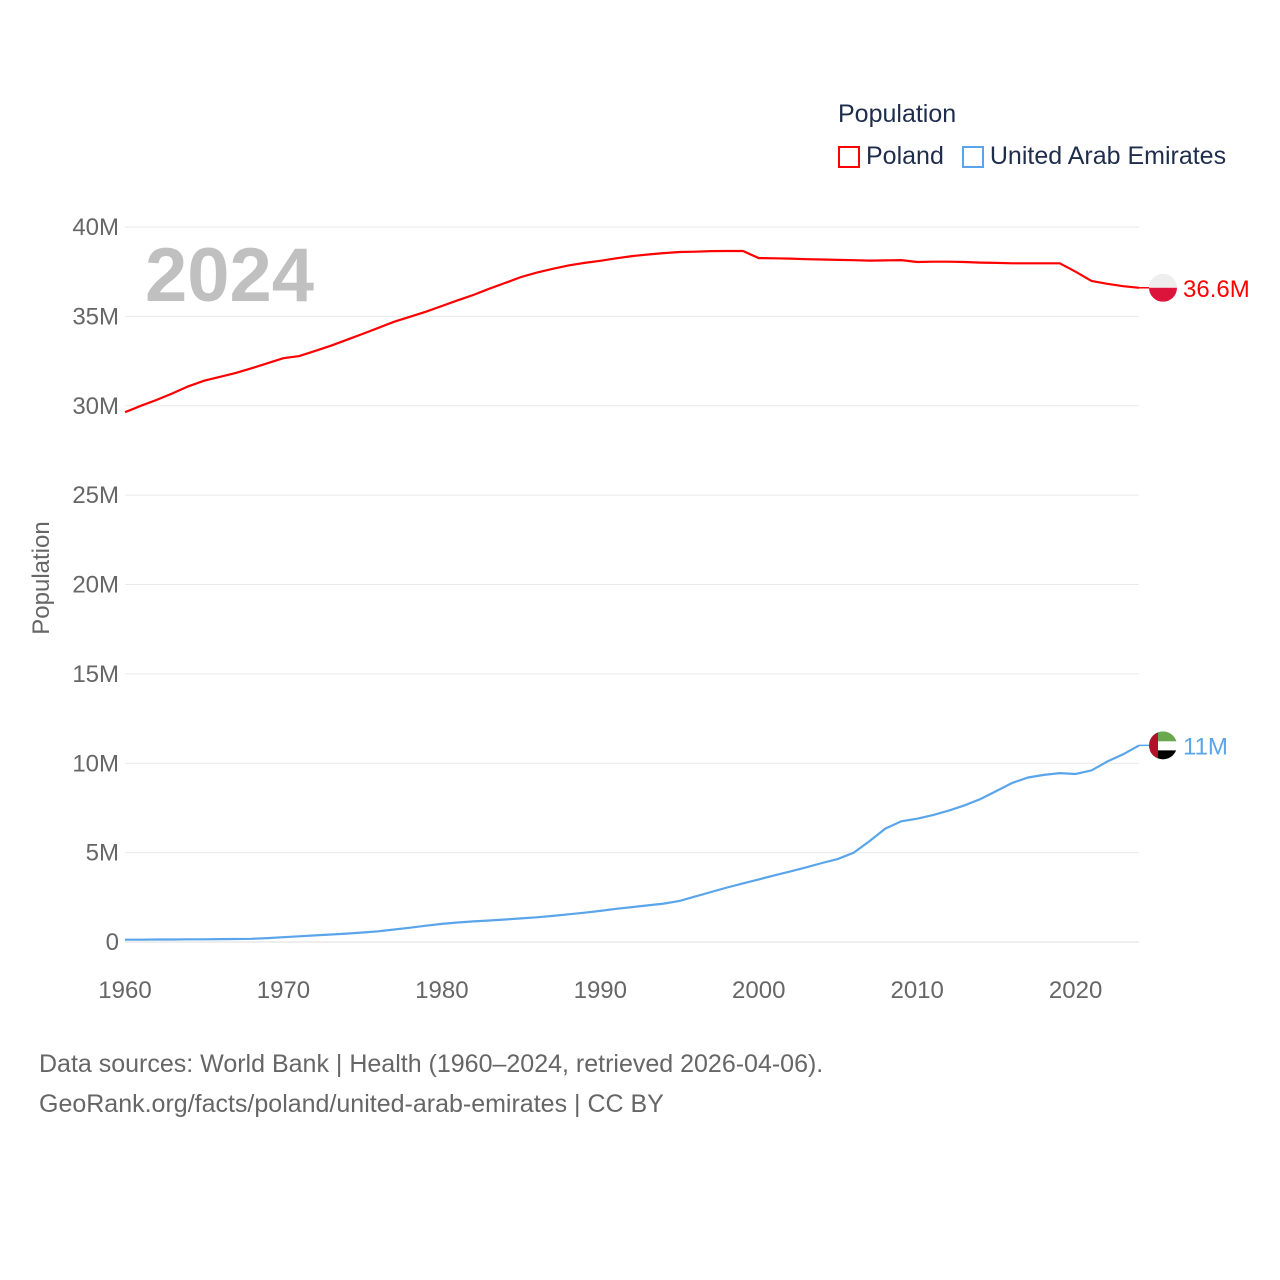 This screenshot has width=1280, height=1280. What do you see at coordinates (897, 114) in the screenshot?
I see `legend-title: Population` at bounding box center [897, 114].